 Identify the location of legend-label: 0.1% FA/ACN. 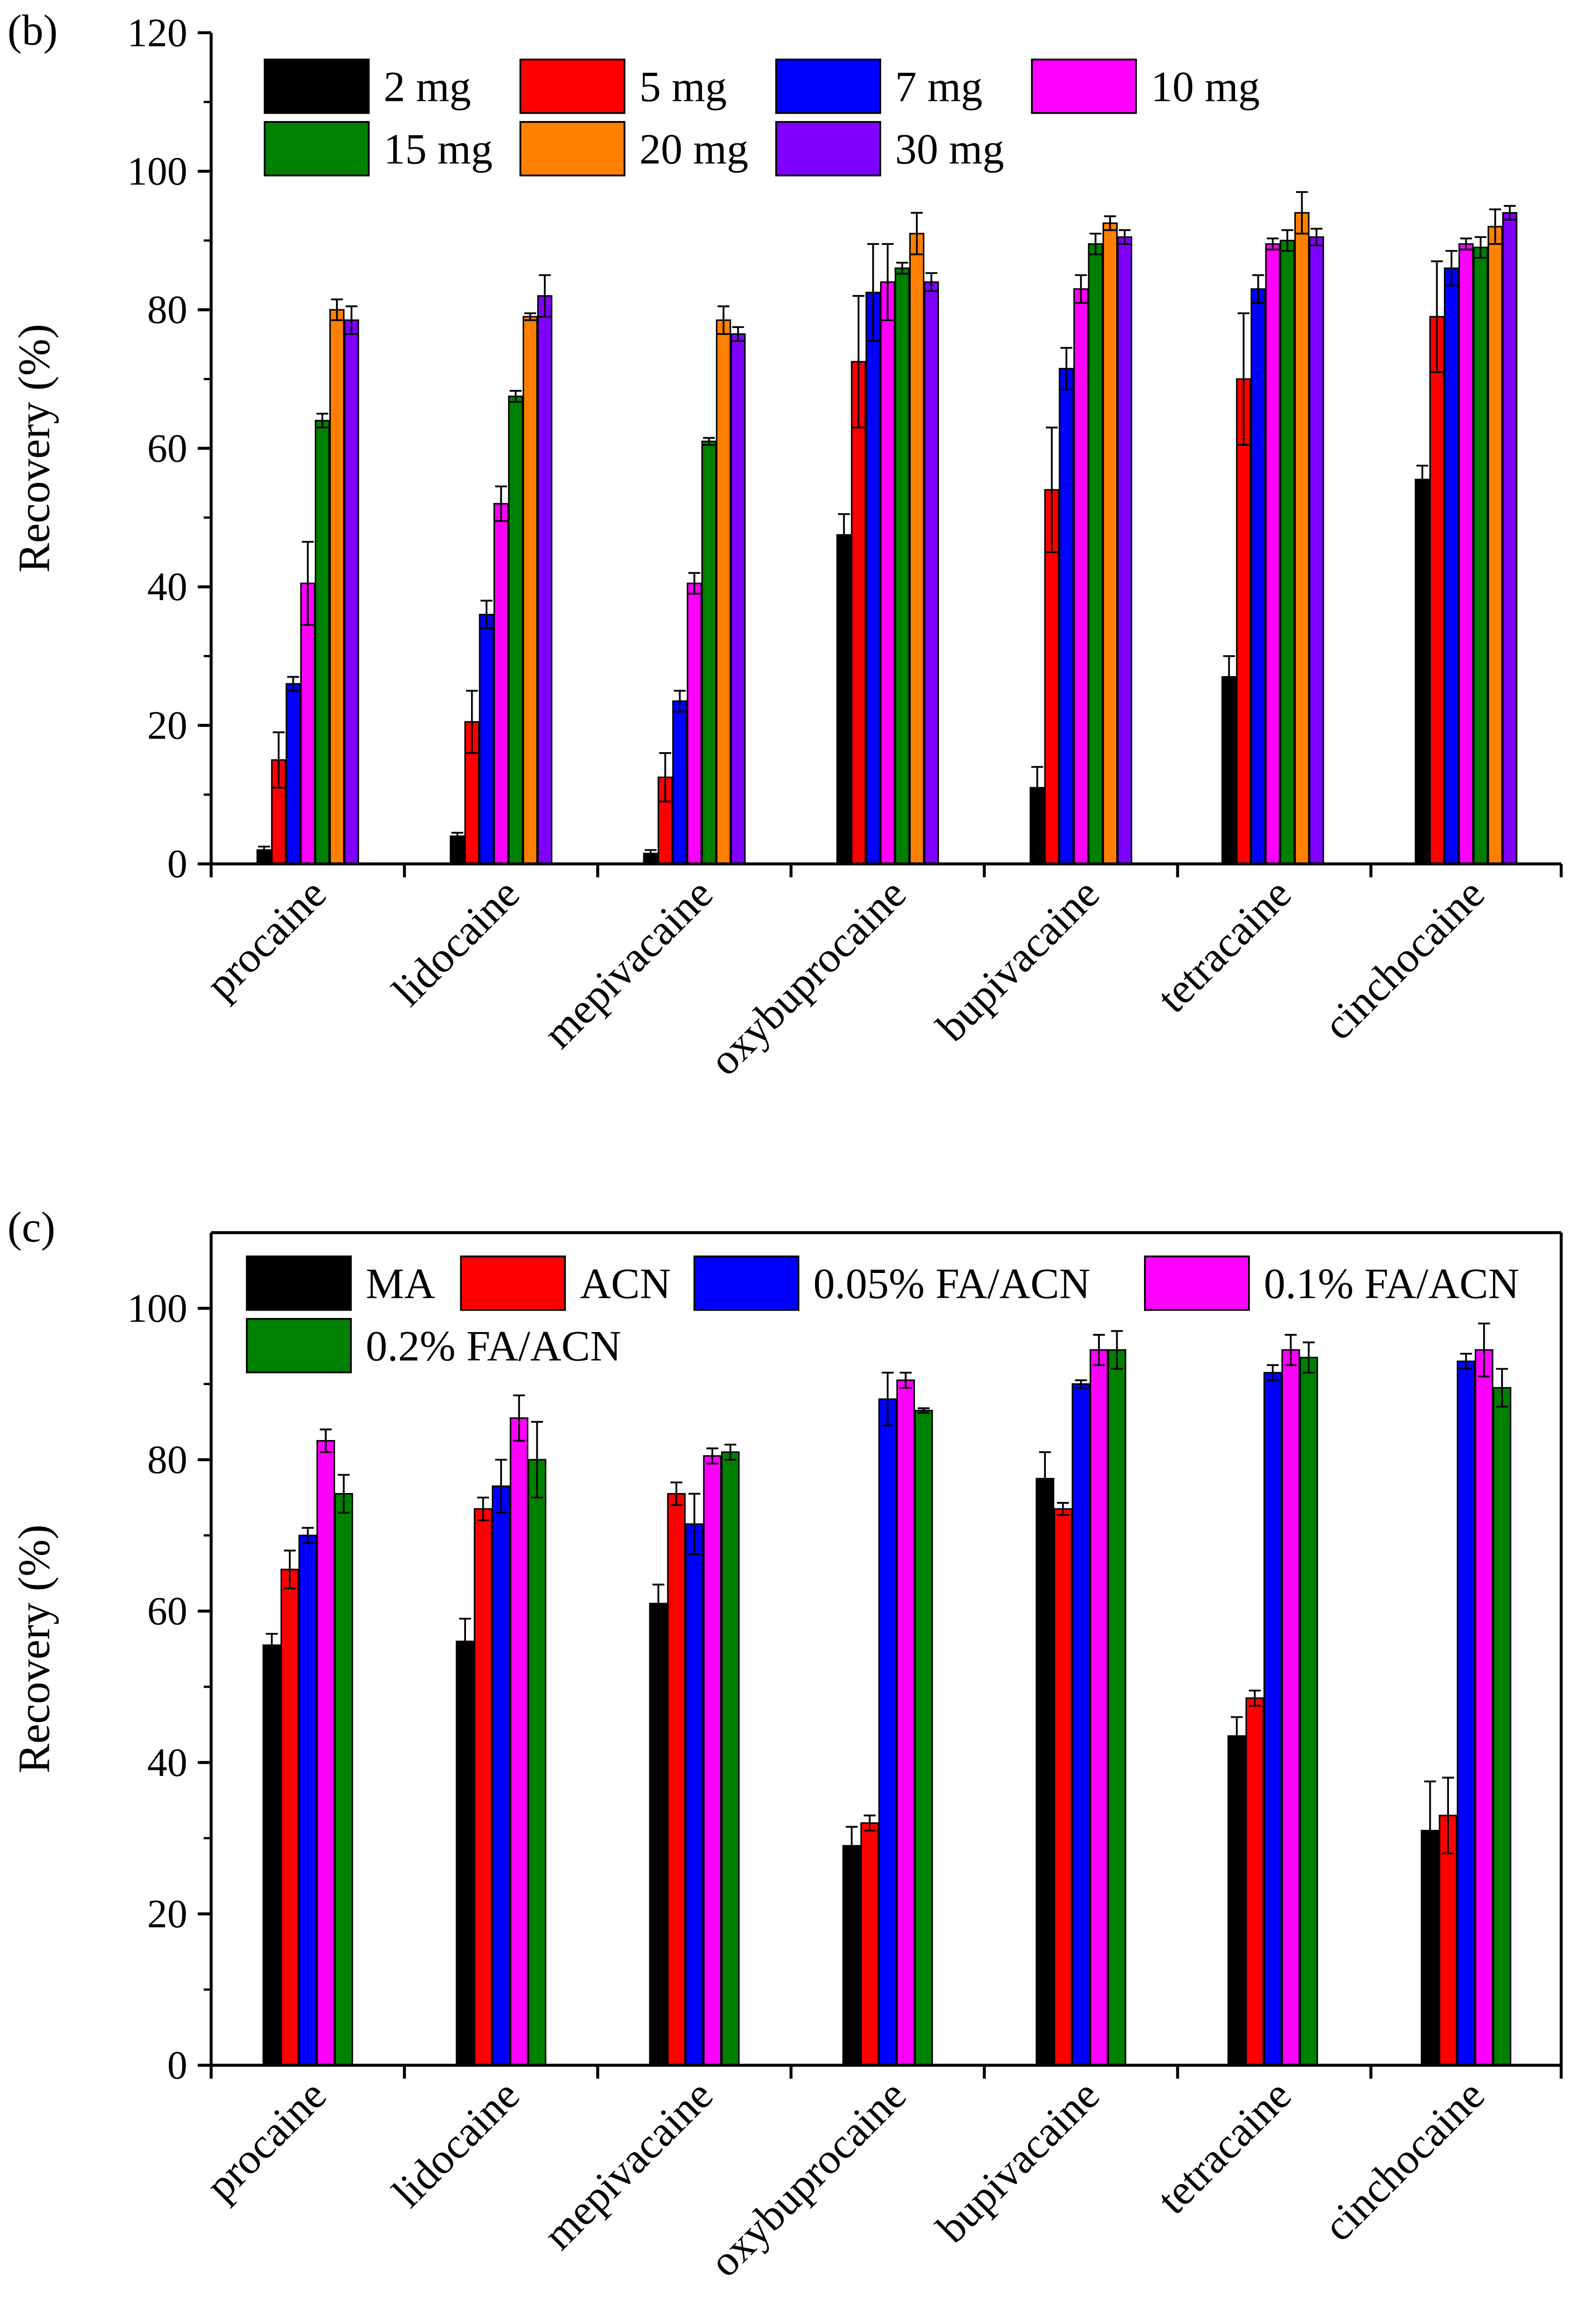
(1391, 1283).